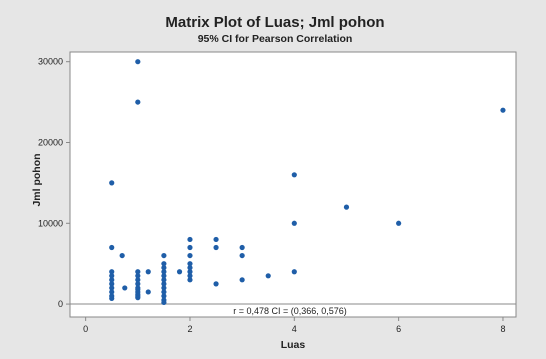 The width and height of the screenshot is (546, 359). I want to click on y-tick-label: 10000, so click(50, 223).